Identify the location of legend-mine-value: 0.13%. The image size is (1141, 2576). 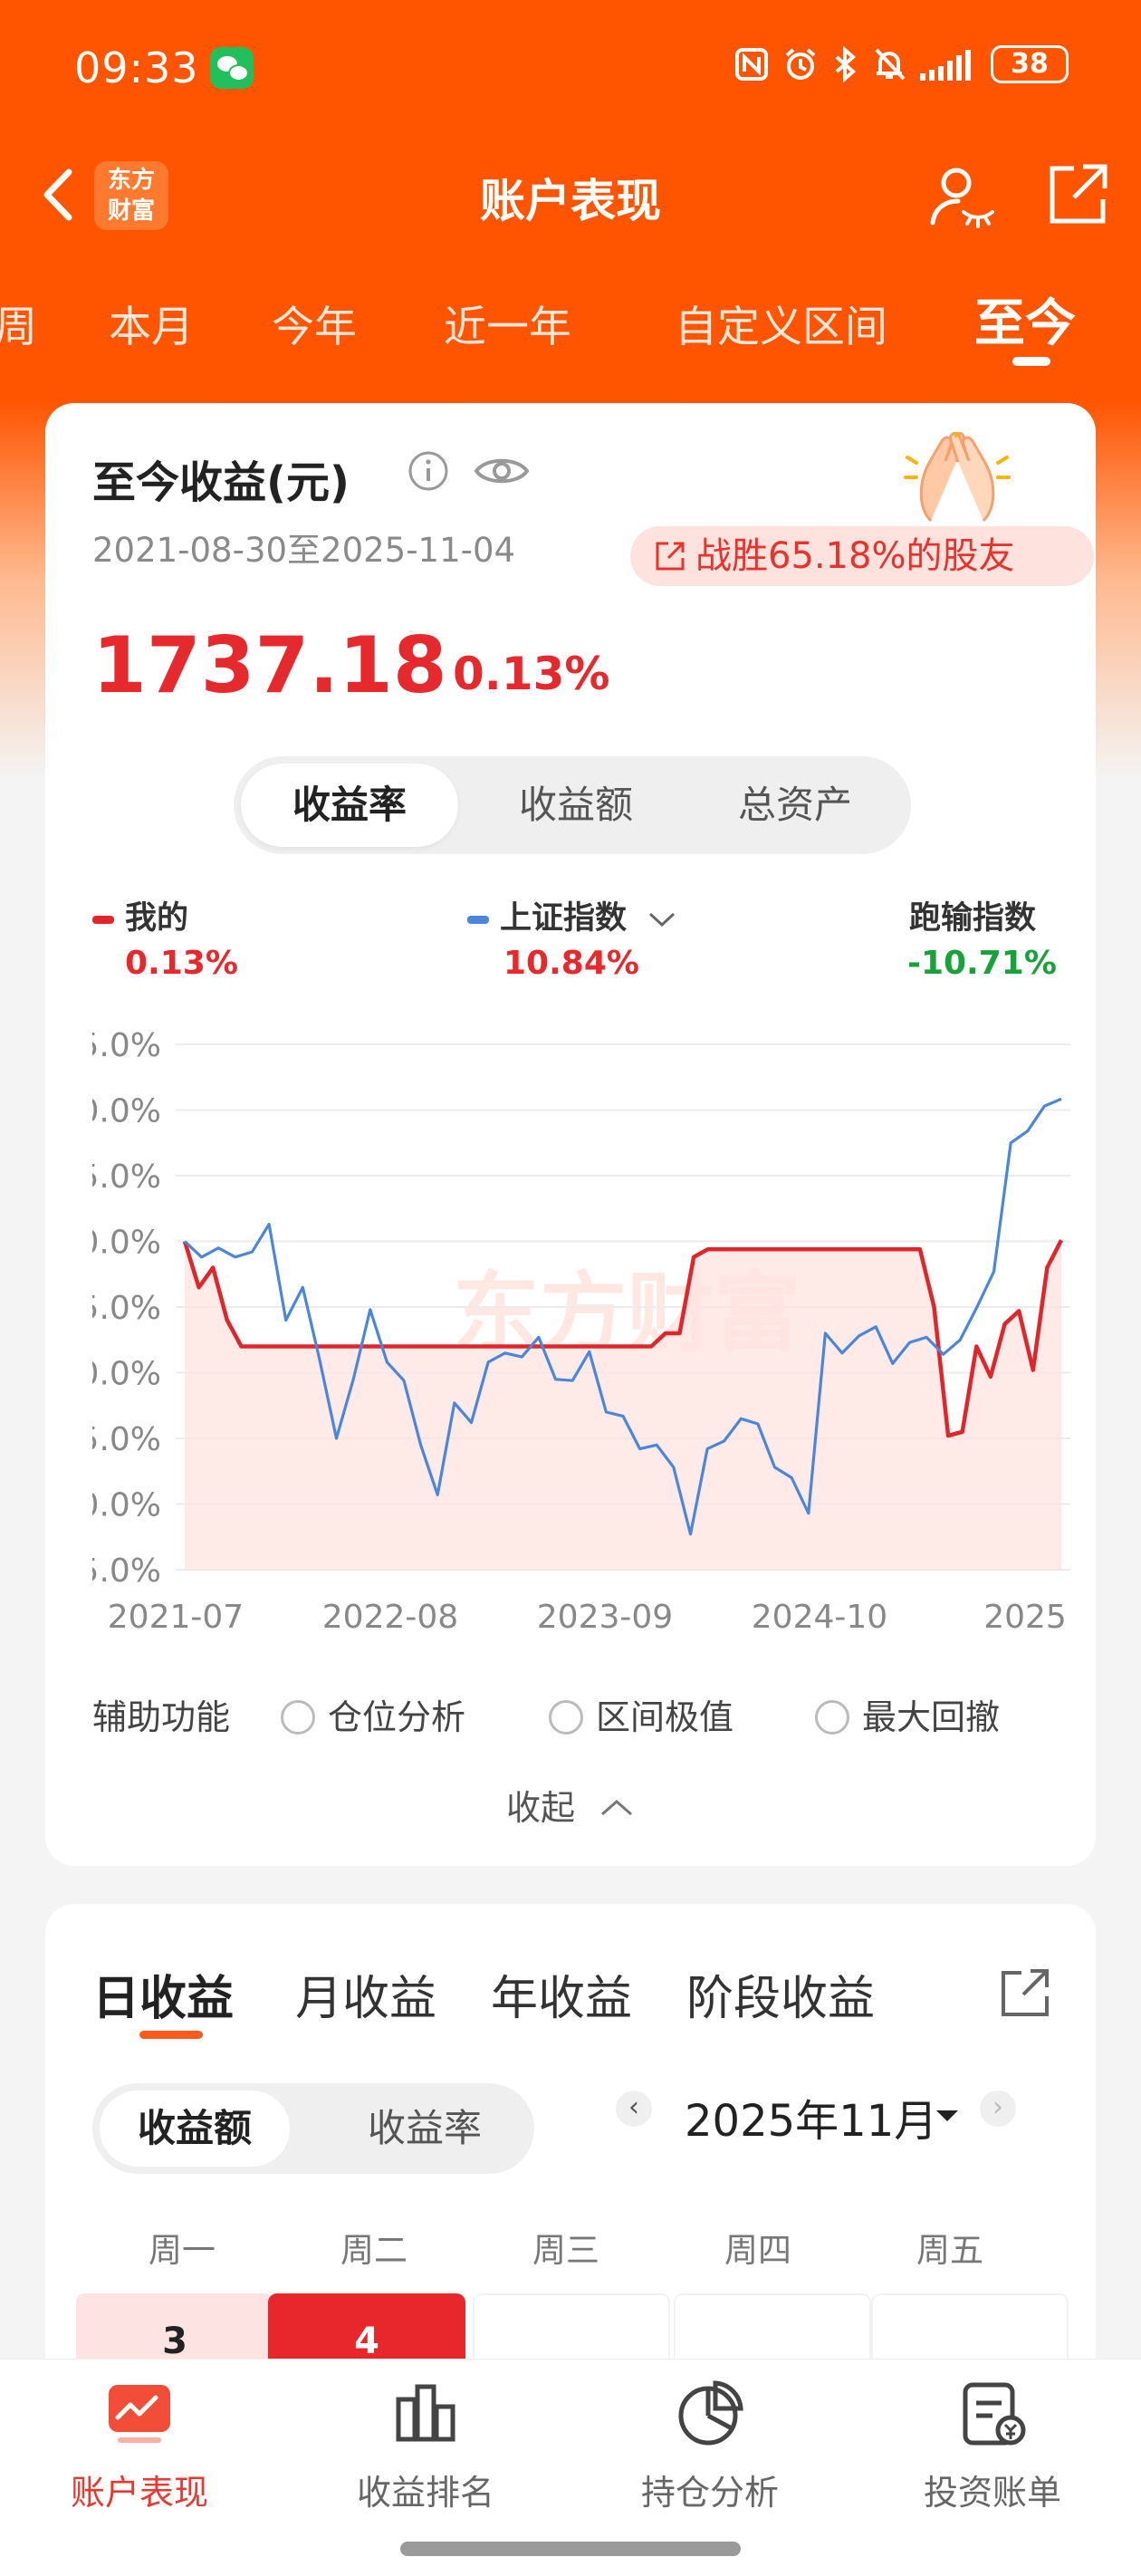
(181, 963).